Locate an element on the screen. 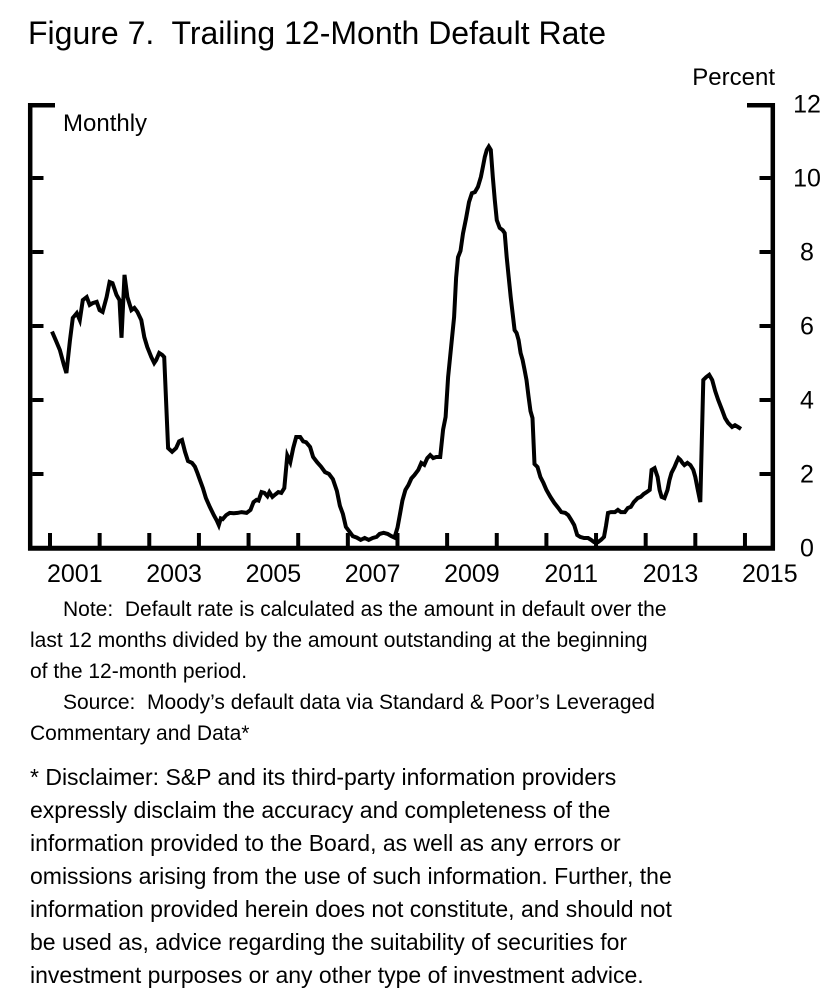  x-axis-label: 2009 is located at coordinates (472, 574).